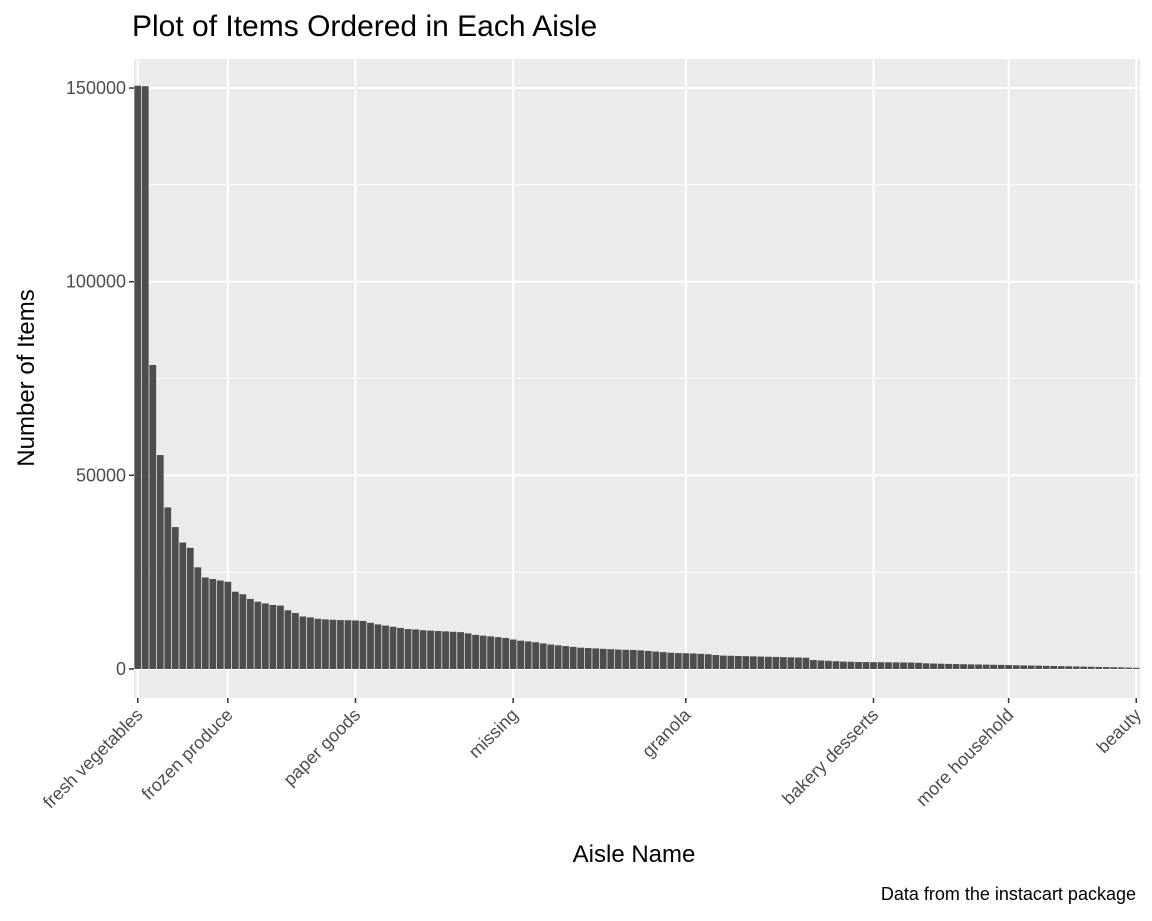 Image resolution: width=1152 pixels, height=921 pixels. I want to click on x-axis-title: Aisle Name, so click(634, 854).